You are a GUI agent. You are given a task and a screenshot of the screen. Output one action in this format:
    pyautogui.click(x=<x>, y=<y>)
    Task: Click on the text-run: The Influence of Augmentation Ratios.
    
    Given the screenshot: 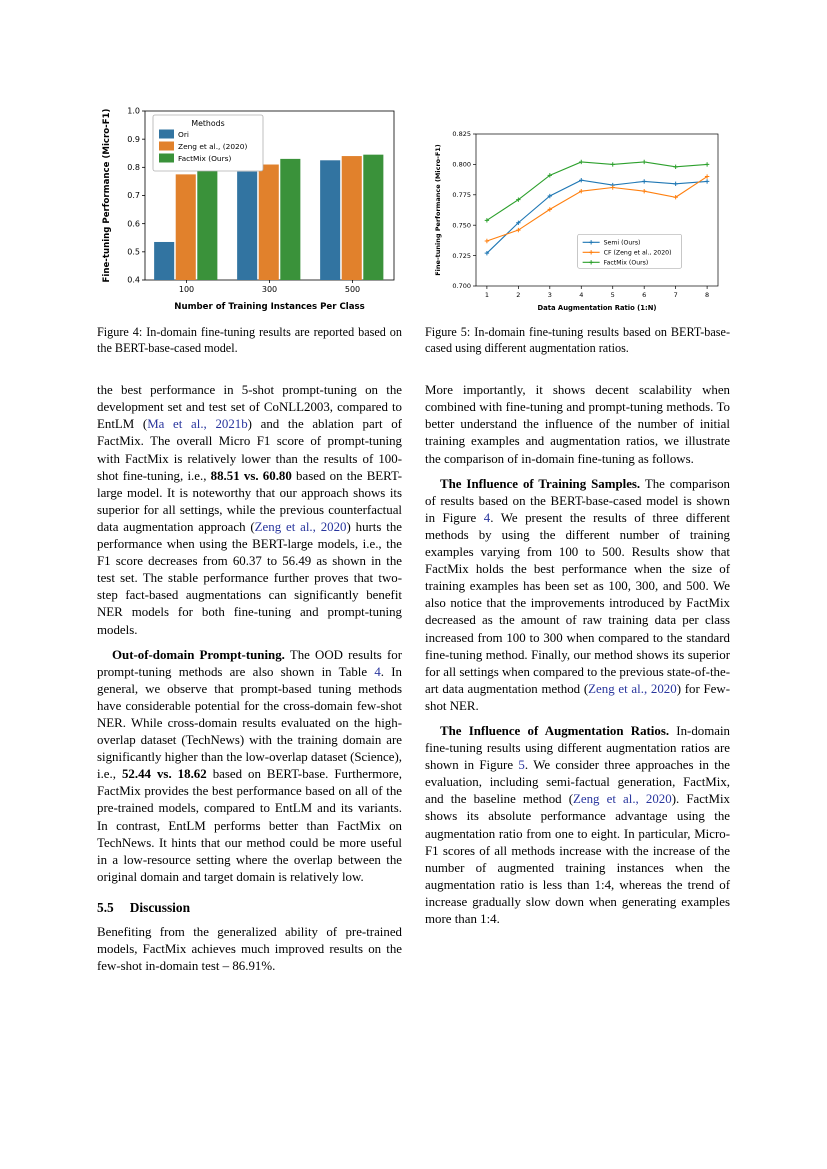 What is the action you would take?
    pyautogui.click(x=555, y=730)
    